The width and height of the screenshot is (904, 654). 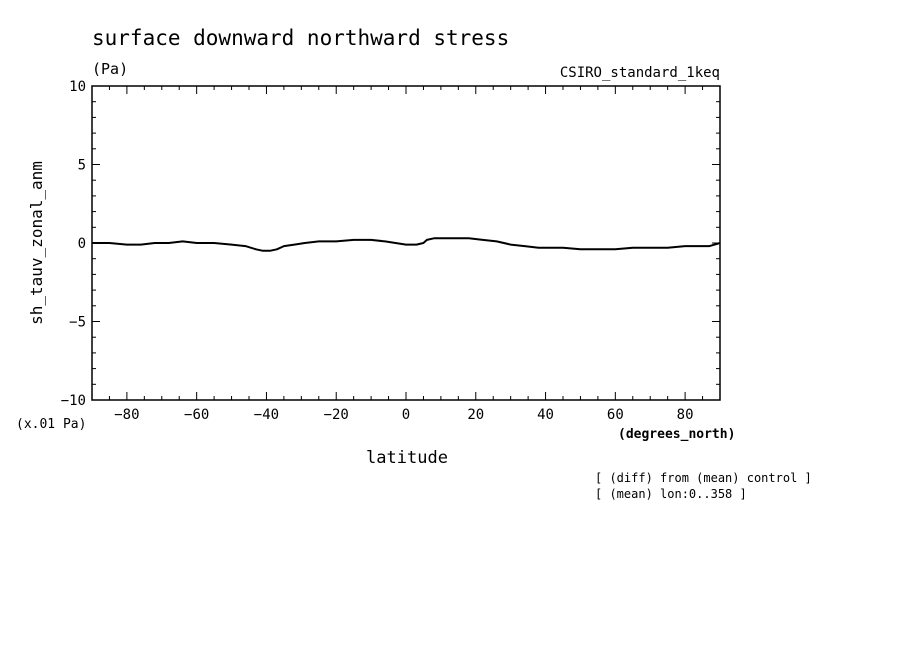 What do you see at coordinates (126, 415) in the screenshot?
I see `x-tick-label: −80` at bounding box center [126, 415].